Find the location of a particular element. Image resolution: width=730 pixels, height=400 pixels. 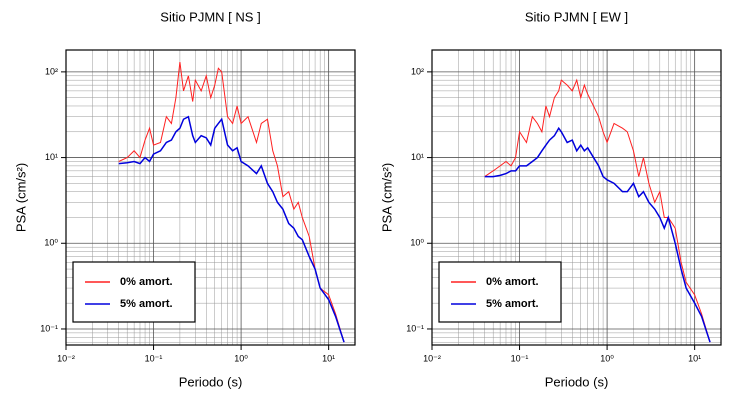

chart-title: Sitio PJMN [ EW ] is located at coordinates (576, 16).